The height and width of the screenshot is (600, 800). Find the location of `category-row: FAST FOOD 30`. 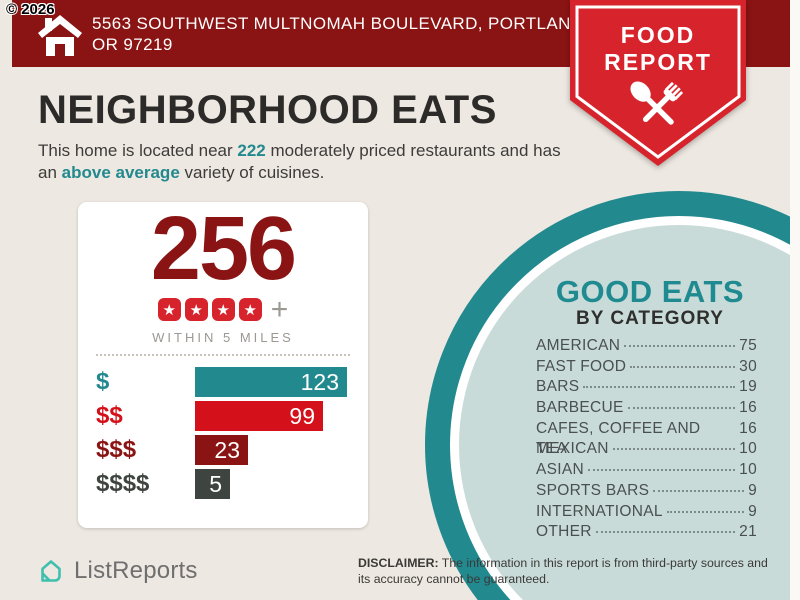

category-row: FAST FOOD 30 is located at coordinates (646, 367).